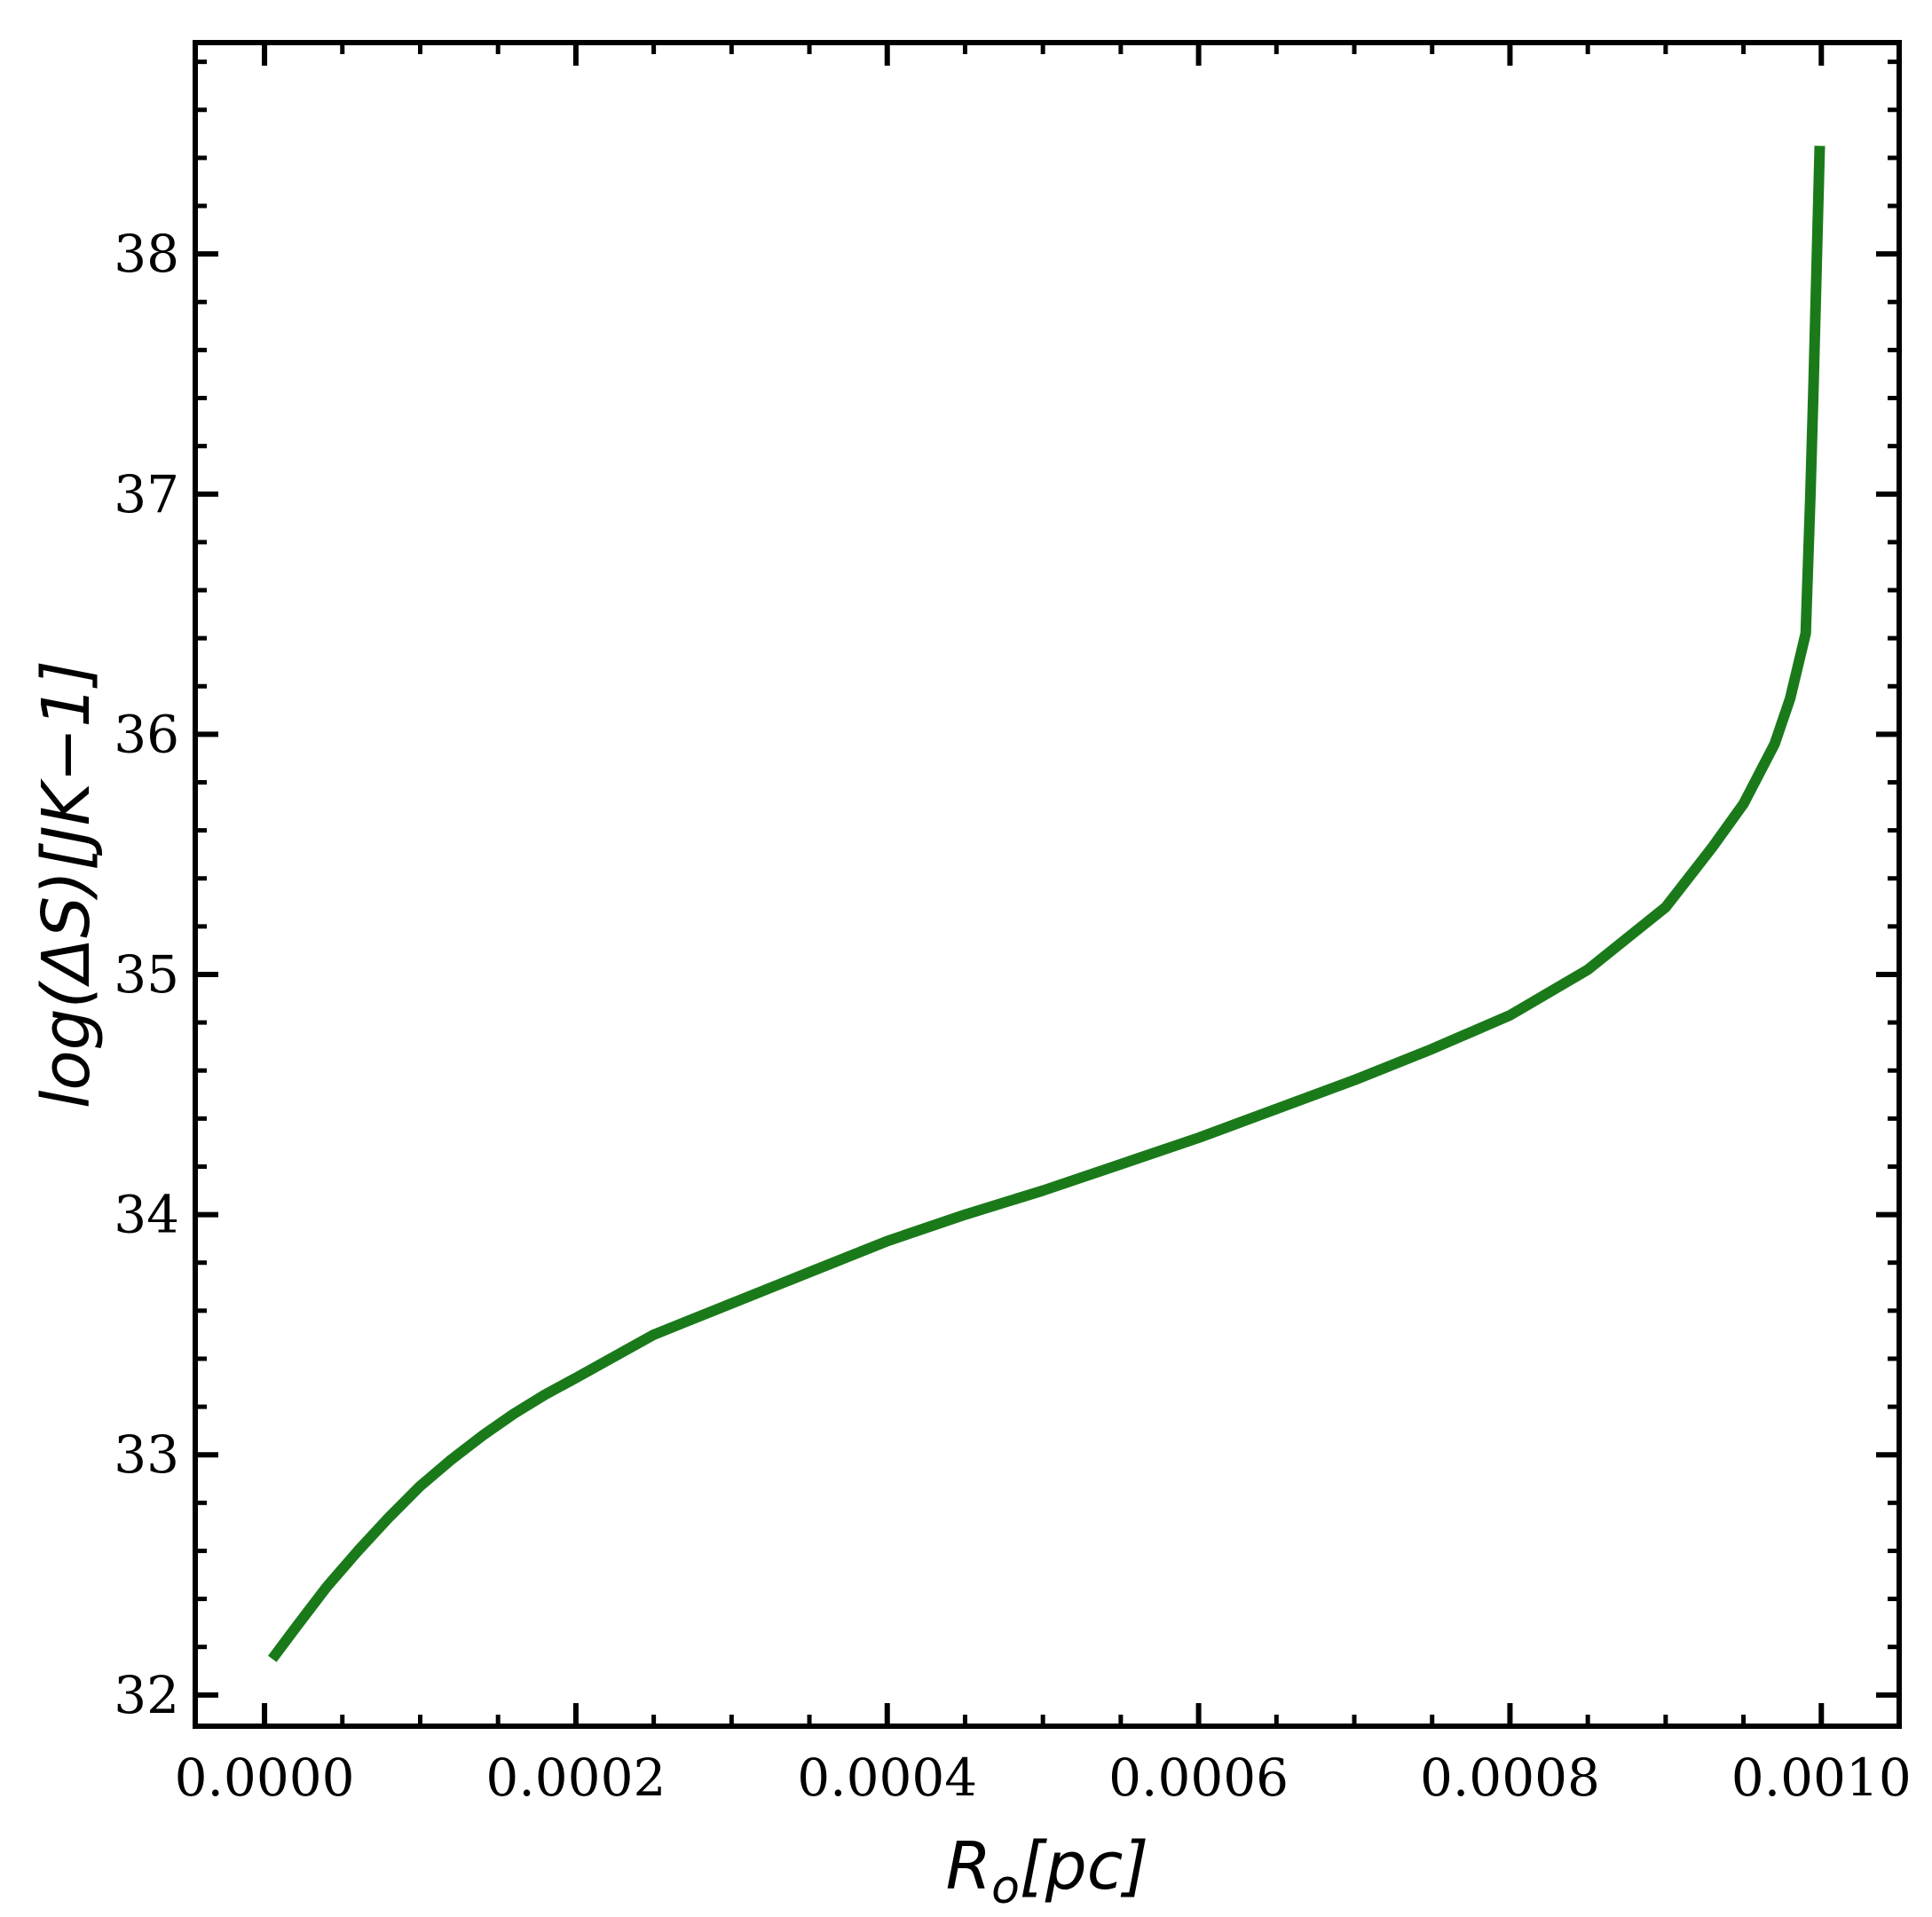 Image resolution: width=1932 pixels, height=1917 pixels. What do you see at coordinates (887, 1777) in the screenshot?
I see `x-tick-label: 0.0004` at bounding box center [887, 1777].